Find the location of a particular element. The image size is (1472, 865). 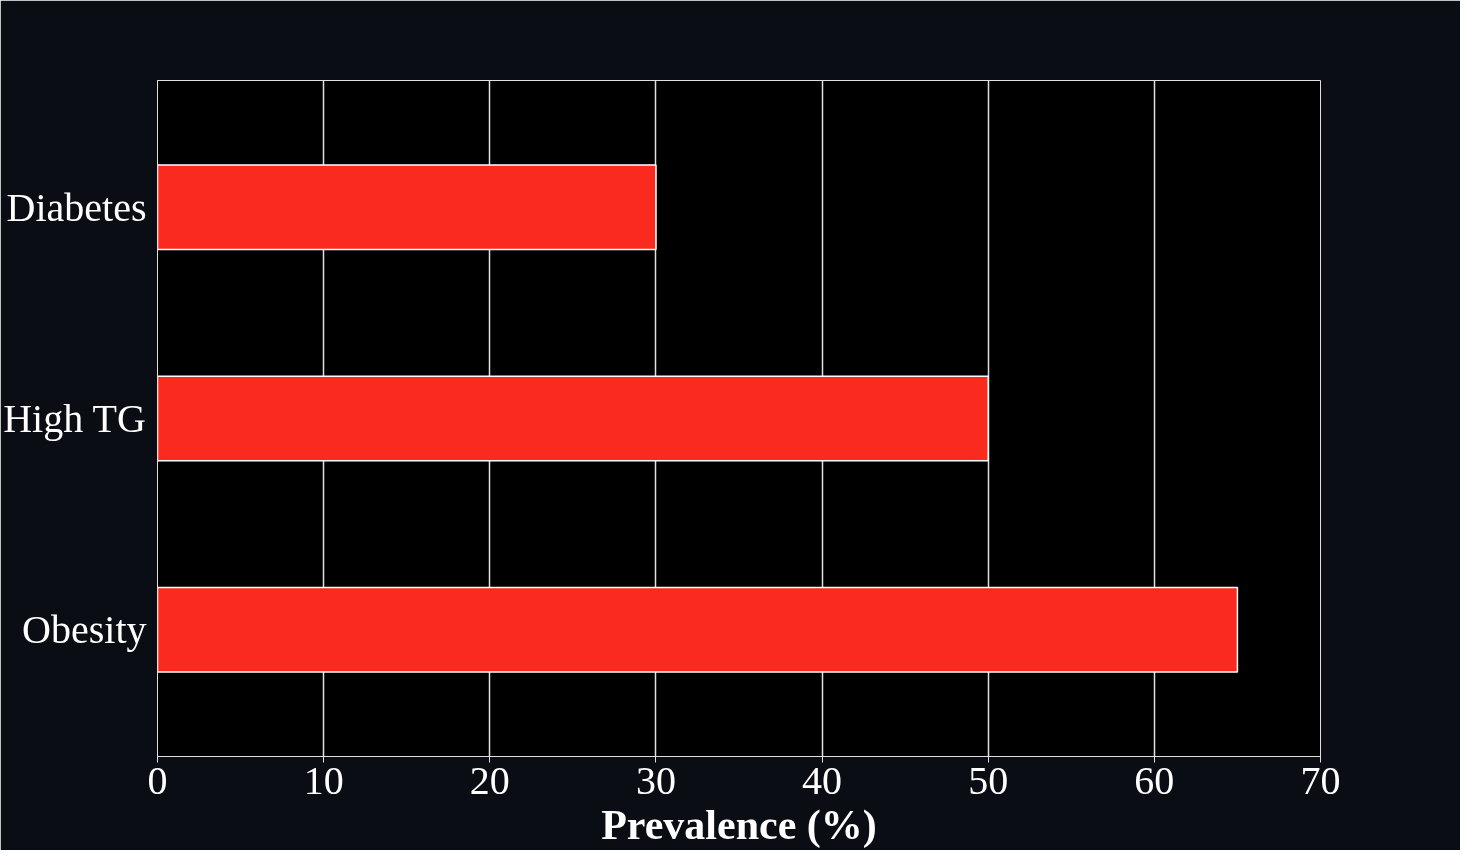

x-tick-label: 50 is located at coordinates (988, 780).